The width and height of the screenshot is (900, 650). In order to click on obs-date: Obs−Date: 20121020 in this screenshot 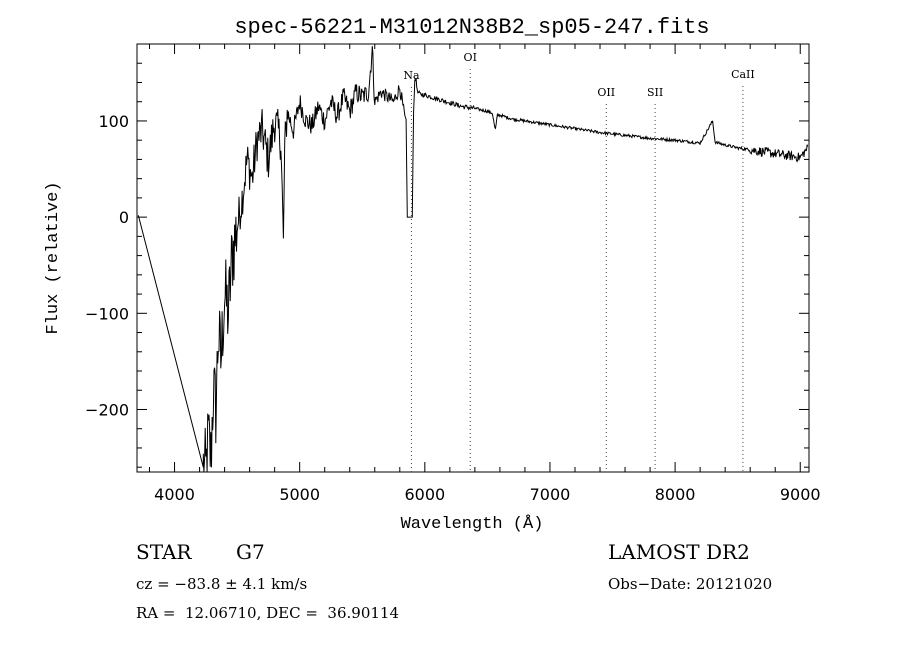, I will do `click(690, 584)`.